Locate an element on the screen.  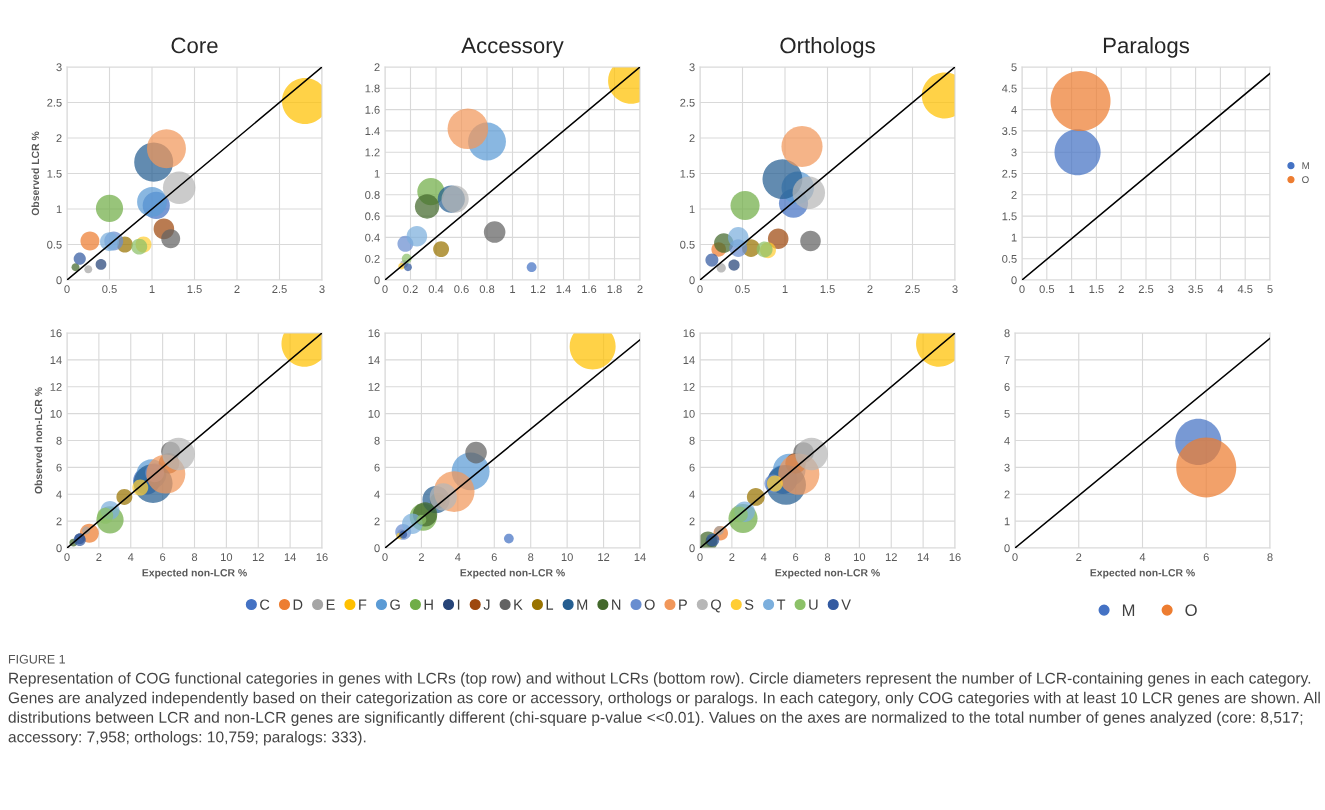
y-axis-title: Observed non-LCR % is located at coordinates (38, 440).